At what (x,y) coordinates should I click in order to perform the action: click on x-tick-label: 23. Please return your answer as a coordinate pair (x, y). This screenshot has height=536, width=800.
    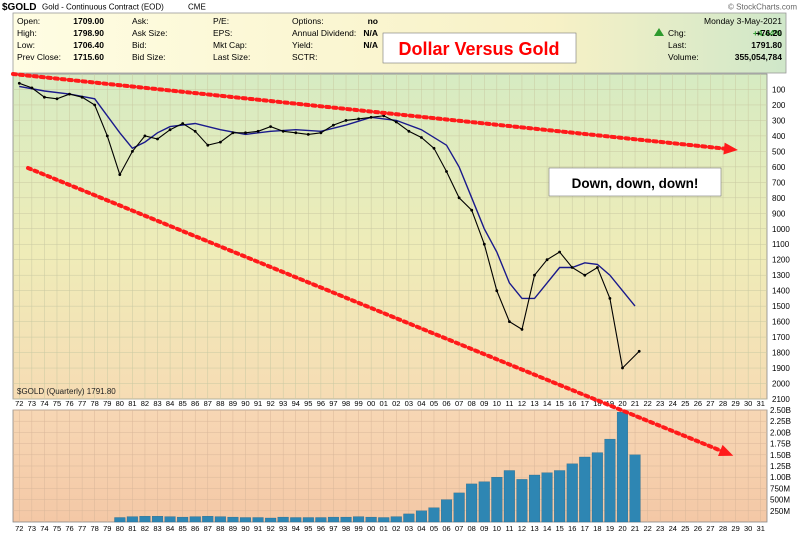
    Looking at the image, I should click on (660, 528).